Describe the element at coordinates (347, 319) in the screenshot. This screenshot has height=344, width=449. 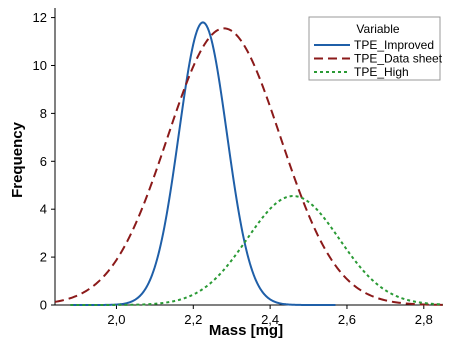
I see `x-tick-label: 2,6` at that location.